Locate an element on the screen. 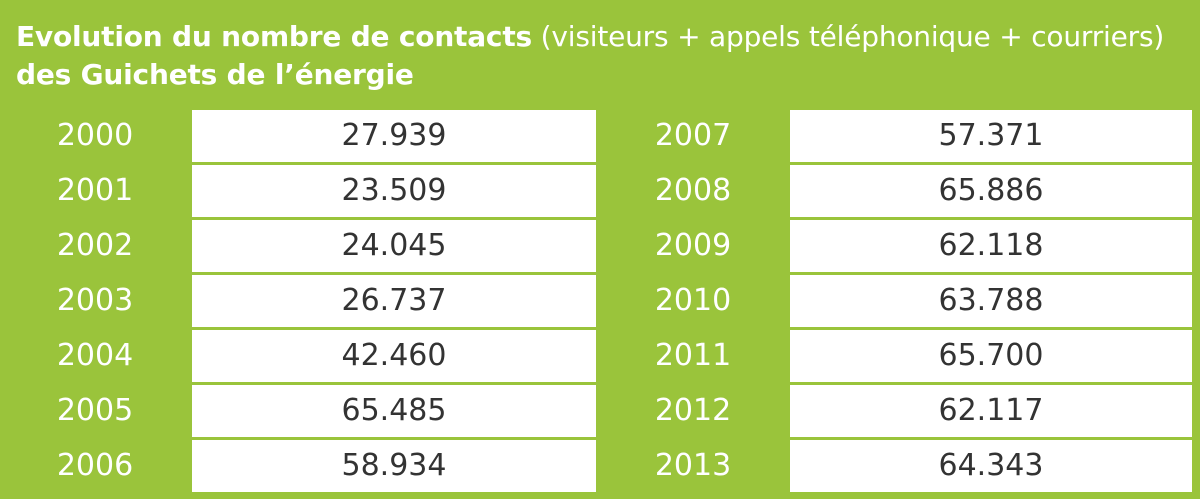 This screenshot has height=499, width=1200. value-cell: 27.939 is located at coordinates (394, 136).